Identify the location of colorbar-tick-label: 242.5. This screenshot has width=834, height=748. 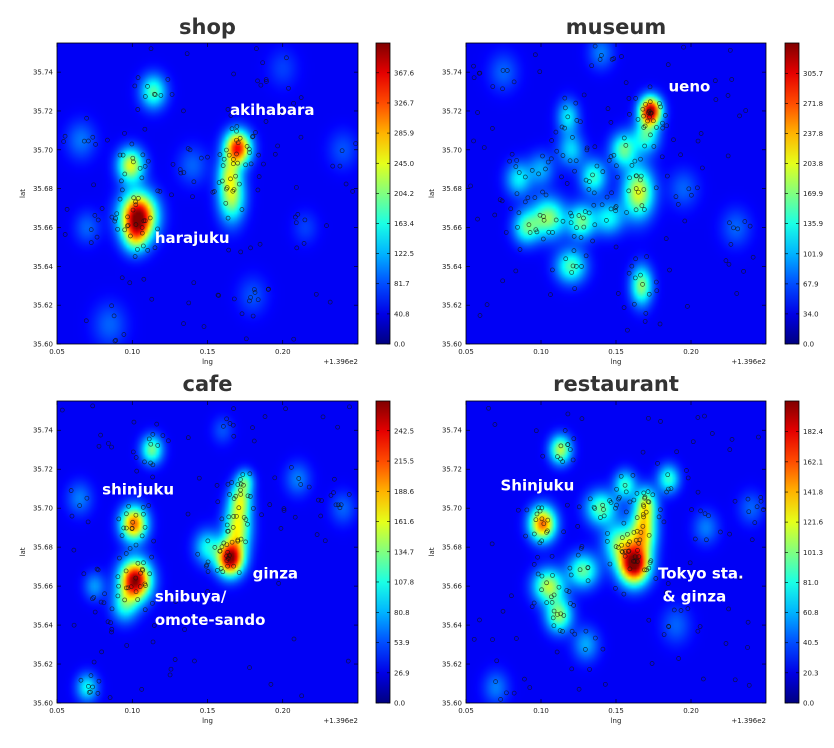
(404, 431).